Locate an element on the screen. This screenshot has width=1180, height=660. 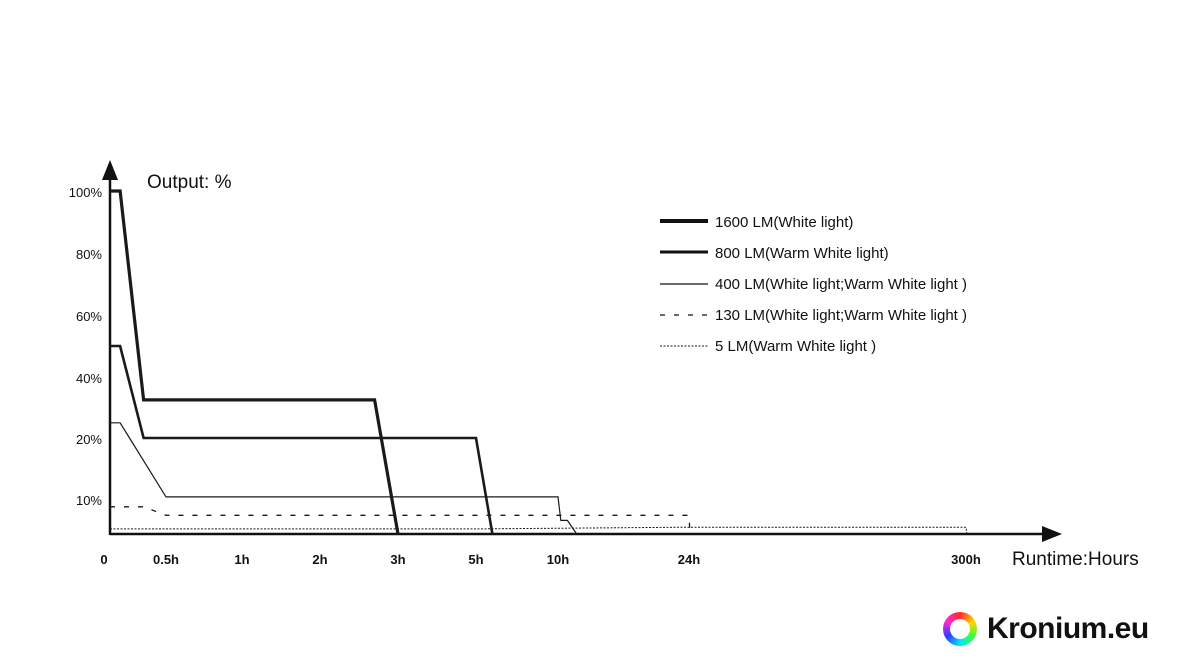
x-tick-label: 24h is located at coordinates (689, 559).